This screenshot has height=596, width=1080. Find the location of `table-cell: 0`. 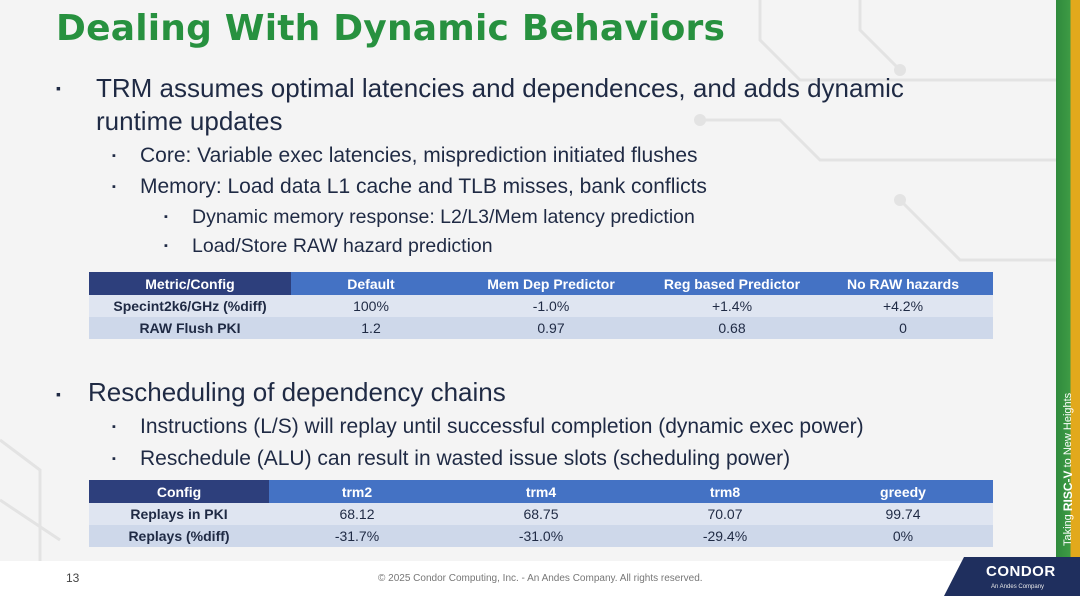

table-cell: 0 is located at coordinates (903, 328).